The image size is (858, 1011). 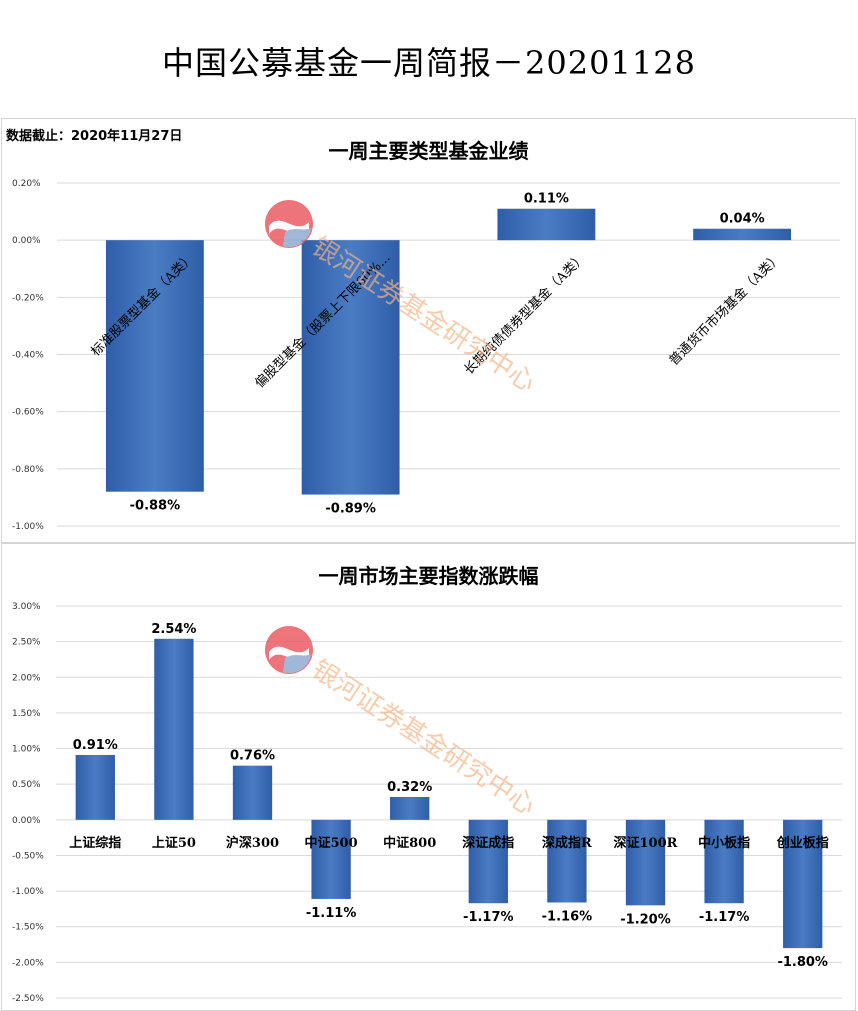 I want to click on category-label: 中证500, so click(x=331, y=843).